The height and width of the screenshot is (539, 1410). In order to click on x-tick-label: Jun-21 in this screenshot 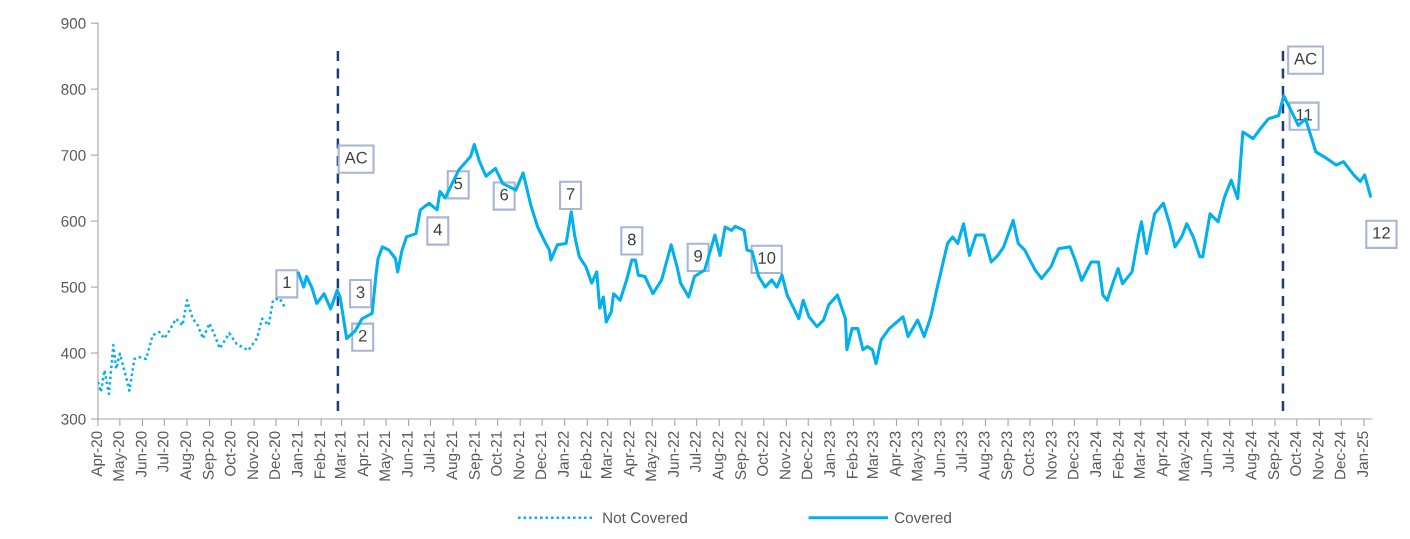, I will do `click(407, 454)`.